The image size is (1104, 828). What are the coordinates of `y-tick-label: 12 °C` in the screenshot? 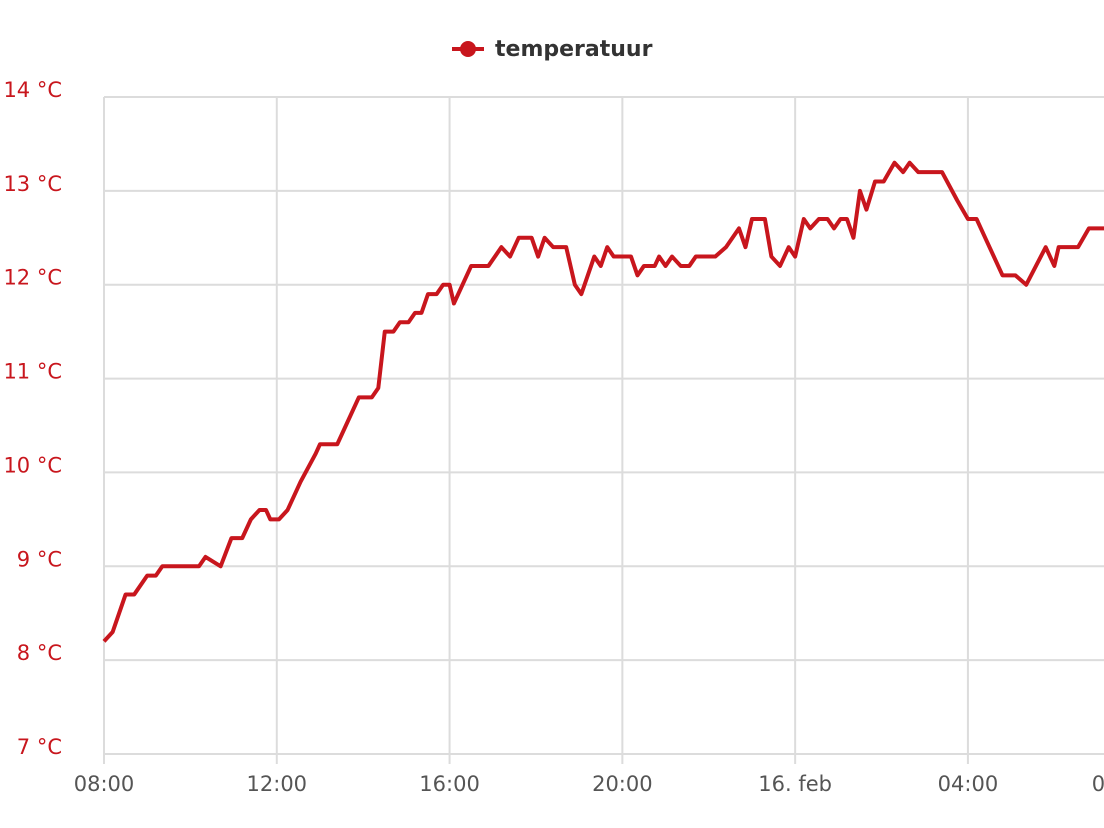 It's located at (32, 278).